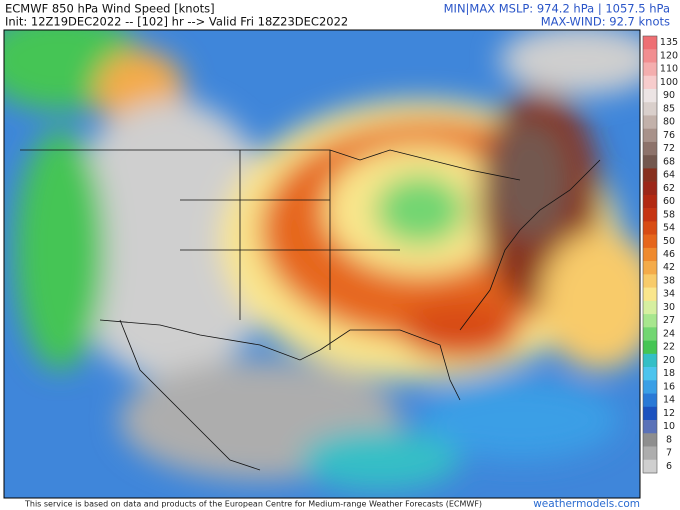 The image size is (680, 510). I want to click on colorbar-label: 42, so click(669, 267).